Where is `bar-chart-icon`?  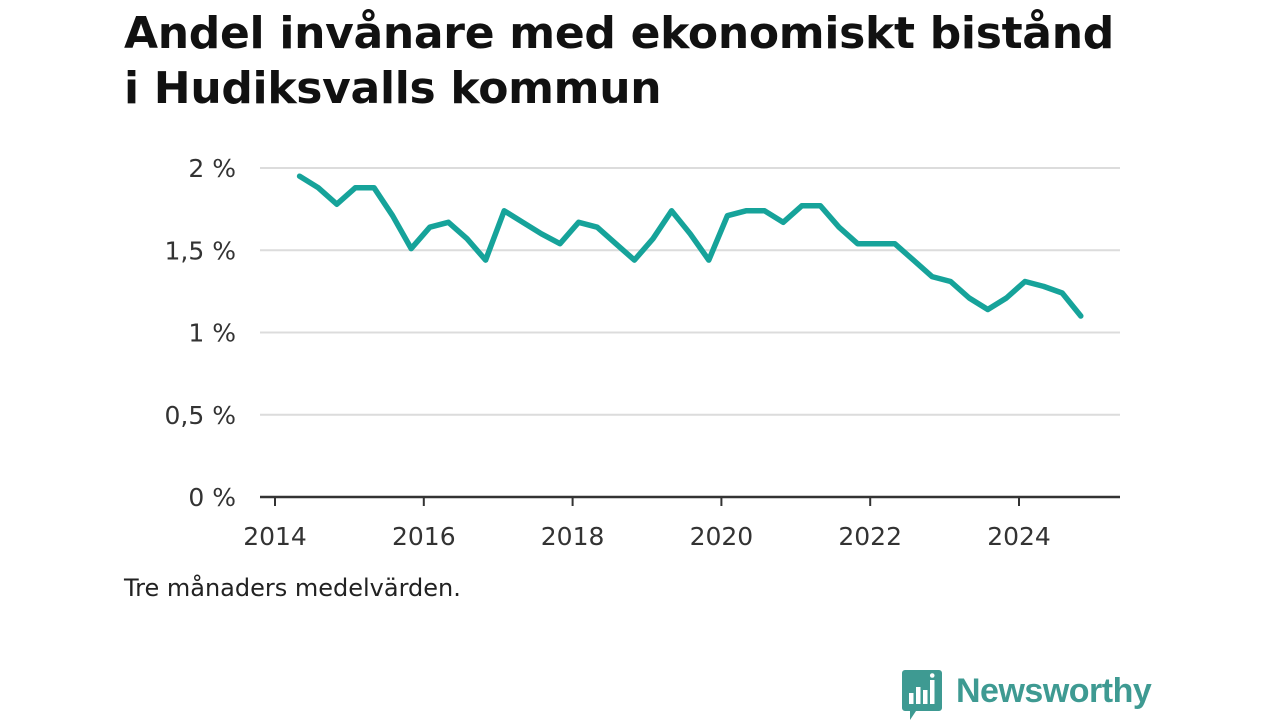 bar-chart-icon is located at coordinates (922, 695).